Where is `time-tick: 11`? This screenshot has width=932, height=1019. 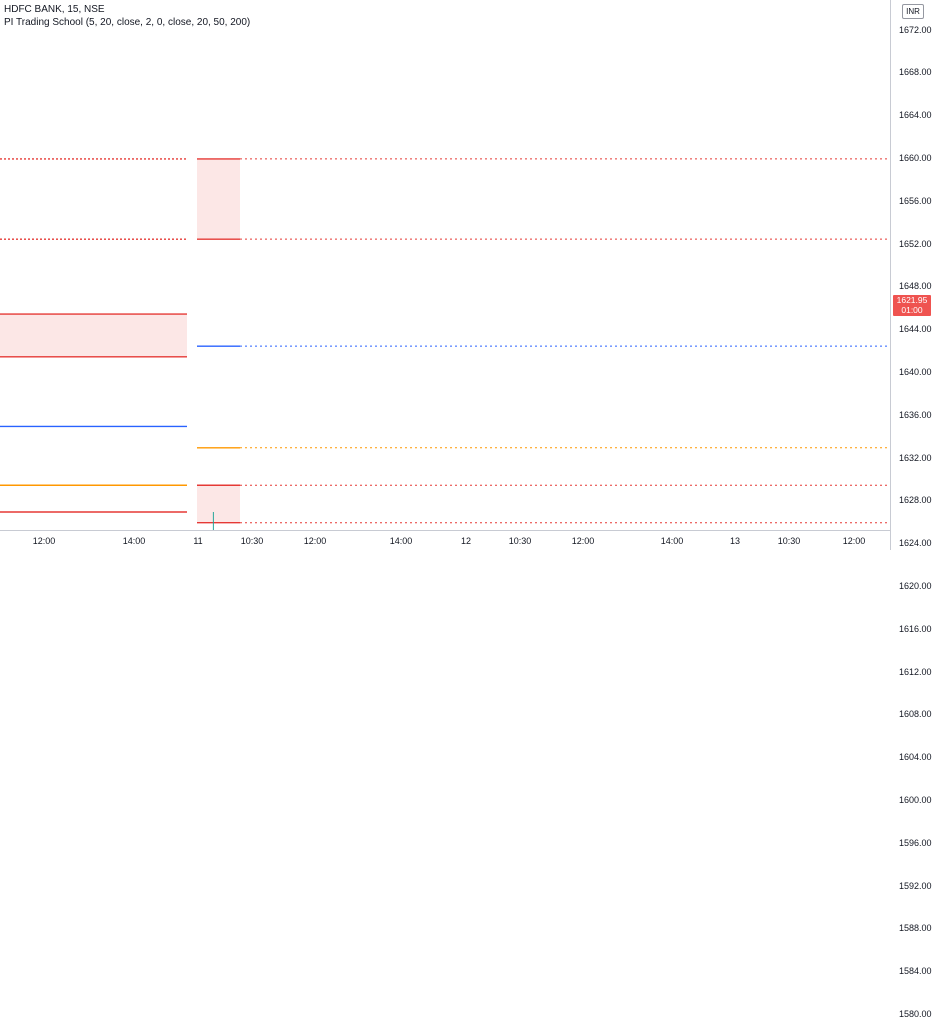
time-tick: 11 is located at coordinates (198, 541).